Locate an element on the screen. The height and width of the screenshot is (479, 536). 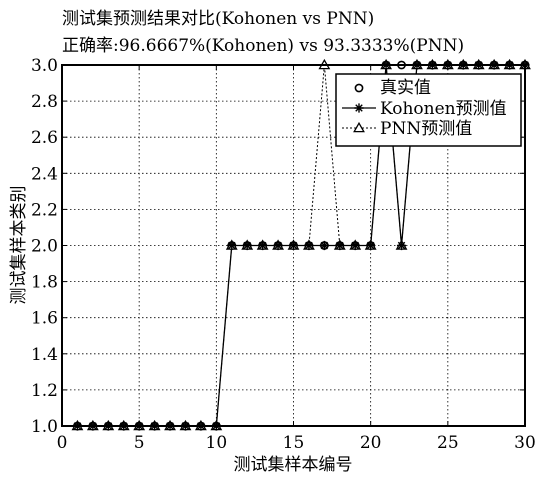
y-tick-label: 2.8 is located at coordinates (44, 102).